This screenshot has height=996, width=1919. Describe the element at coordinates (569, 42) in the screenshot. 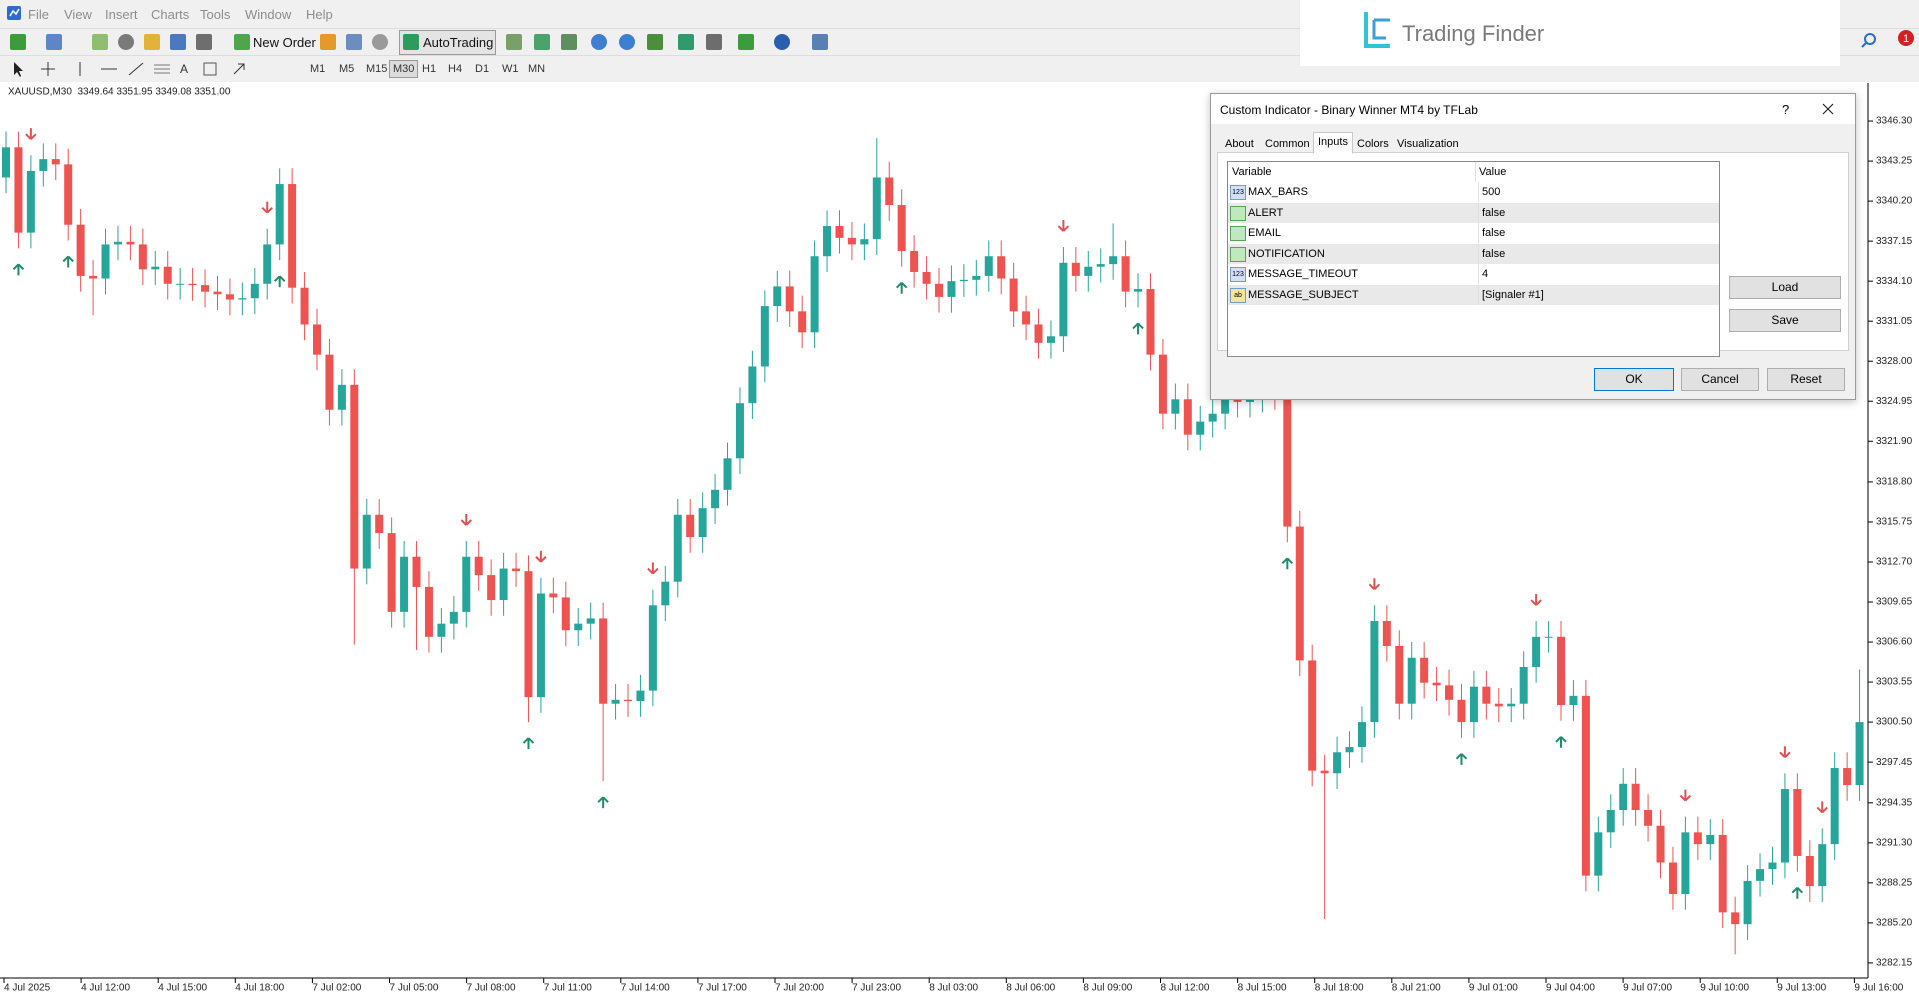

I see `line-chart-button` at that location.